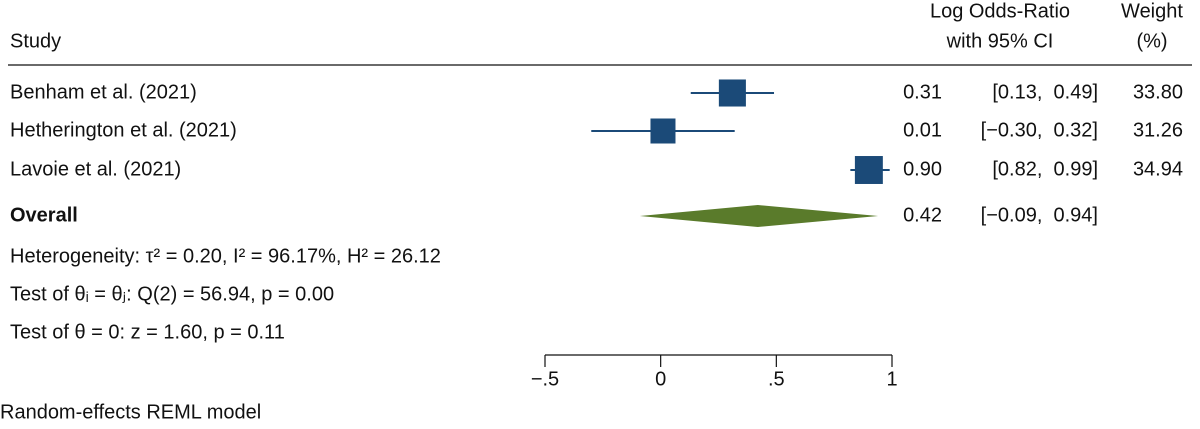  I want to click on study-name: Lavoie et al. (2021), so click(95, 169).